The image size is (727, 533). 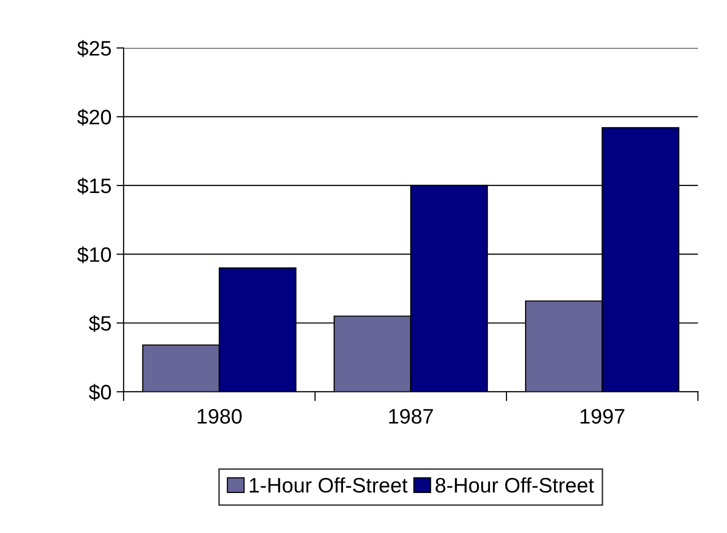 I want to click on y-tick-label: $10, so click(x=94, y=255).